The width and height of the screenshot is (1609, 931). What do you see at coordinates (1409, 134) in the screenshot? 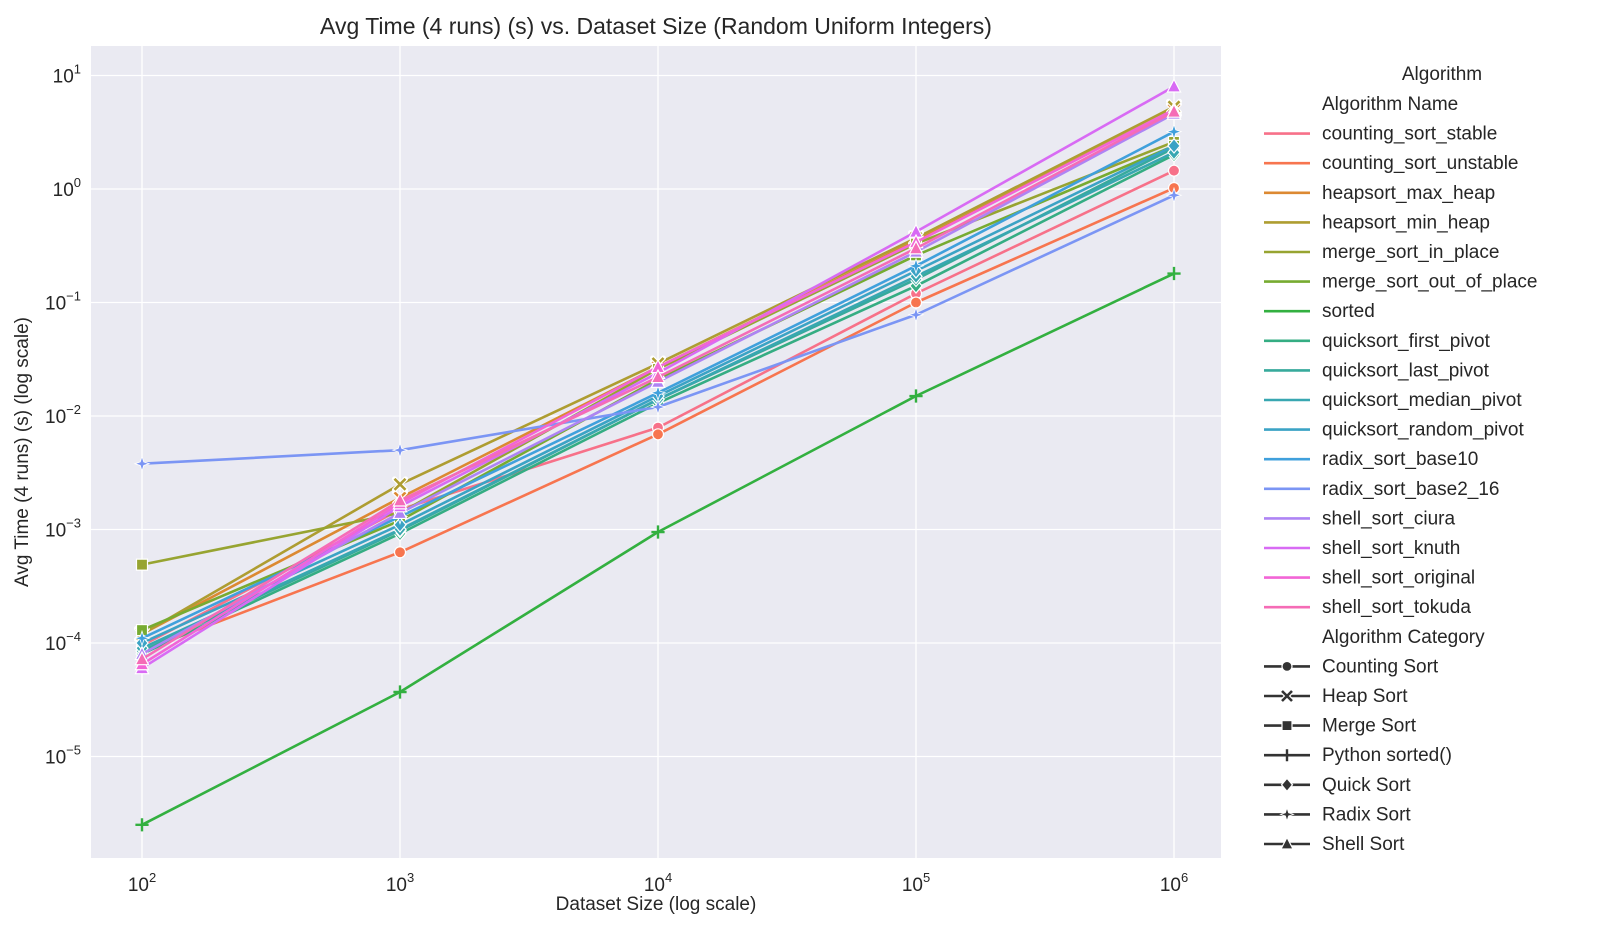
I see `legend-label: counting_sort_stable` at bounding box center [1409, 134].